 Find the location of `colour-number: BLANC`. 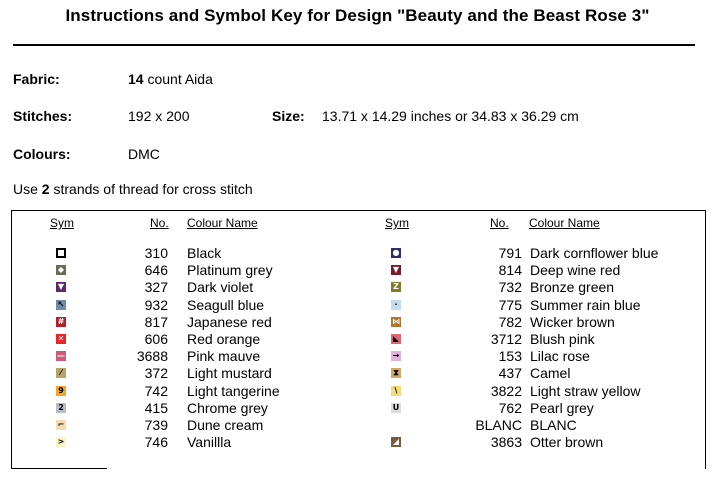

colour-number: BLANC is located at coordinates (498, 424).